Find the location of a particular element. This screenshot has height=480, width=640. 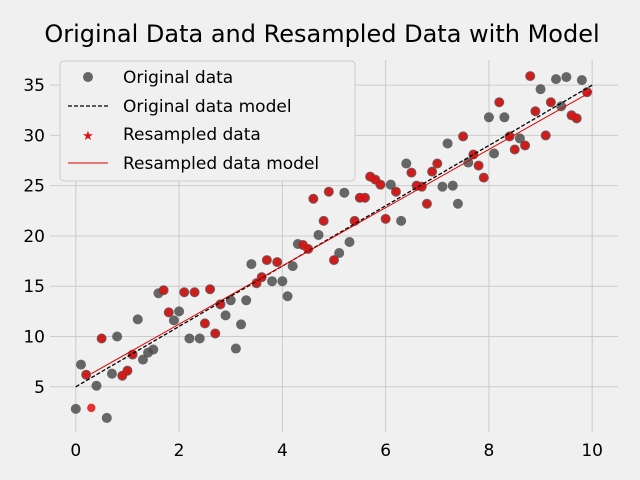

legend-label-original-model: Original data model is located at coordinates (207, 107).